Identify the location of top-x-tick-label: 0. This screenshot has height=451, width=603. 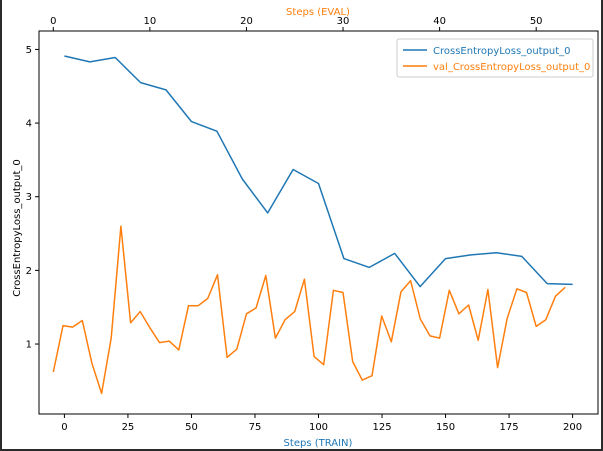
(53, 21).